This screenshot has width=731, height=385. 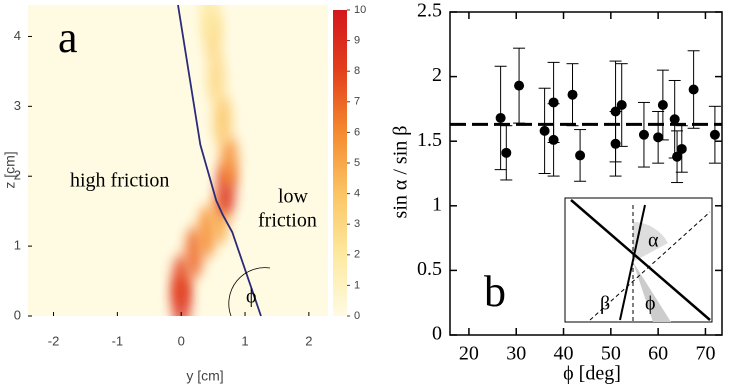 I want to click on colorbar-tick-label: 2, so click(x=357, y=255).